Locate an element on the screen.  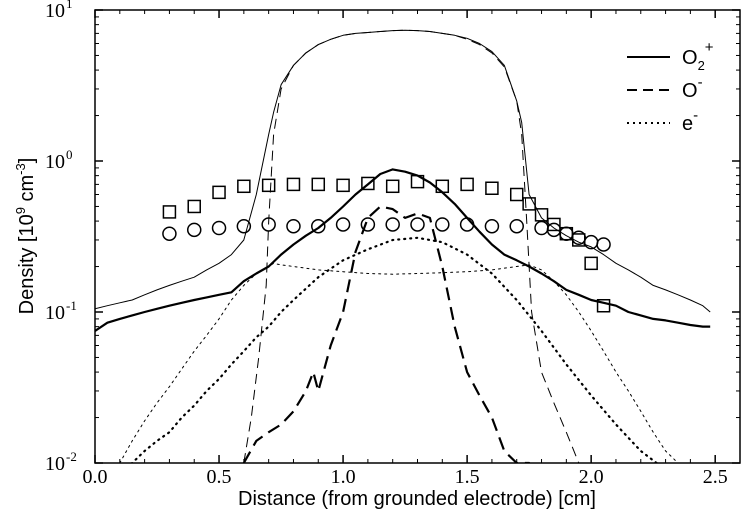
y-tick-exponent: 0 is located at coordinates (69, 154).